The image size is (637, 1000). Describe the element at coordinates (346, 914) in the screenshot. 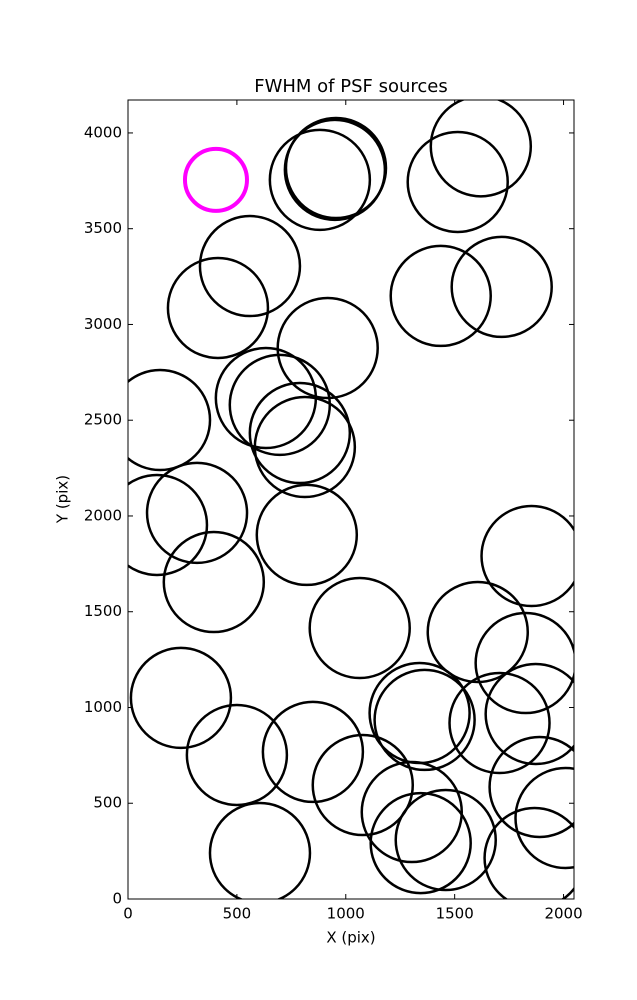

I see `x-tick-label: 1000` at that location.